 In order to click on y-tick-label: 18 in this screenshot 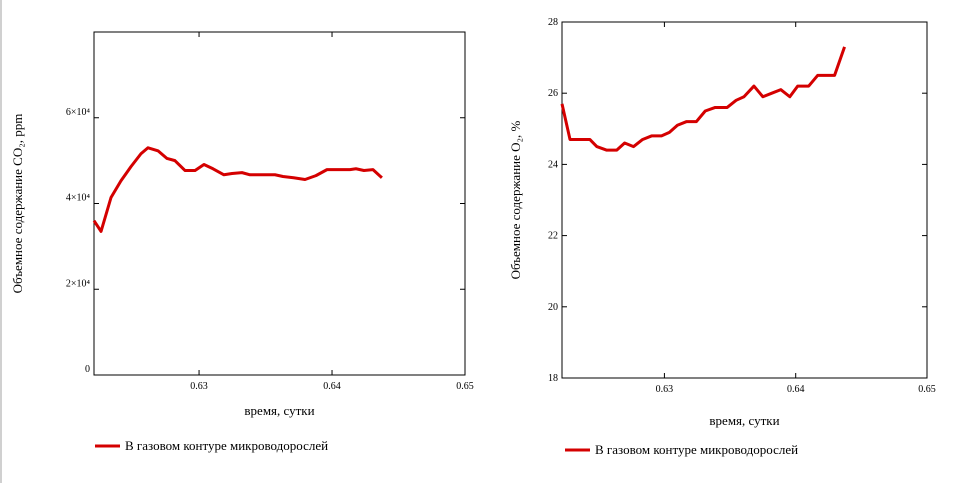, I will do `click(553, 378)`.